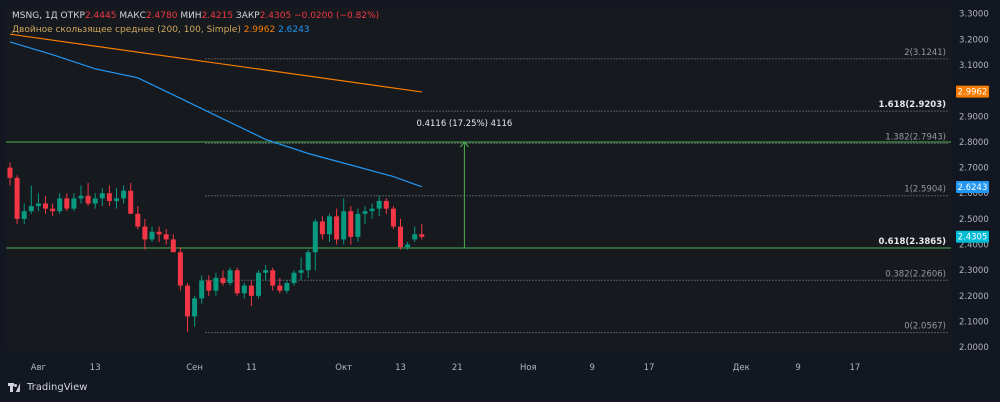  I want to click on price-badge-label: 2.6243, so click(973, 188).